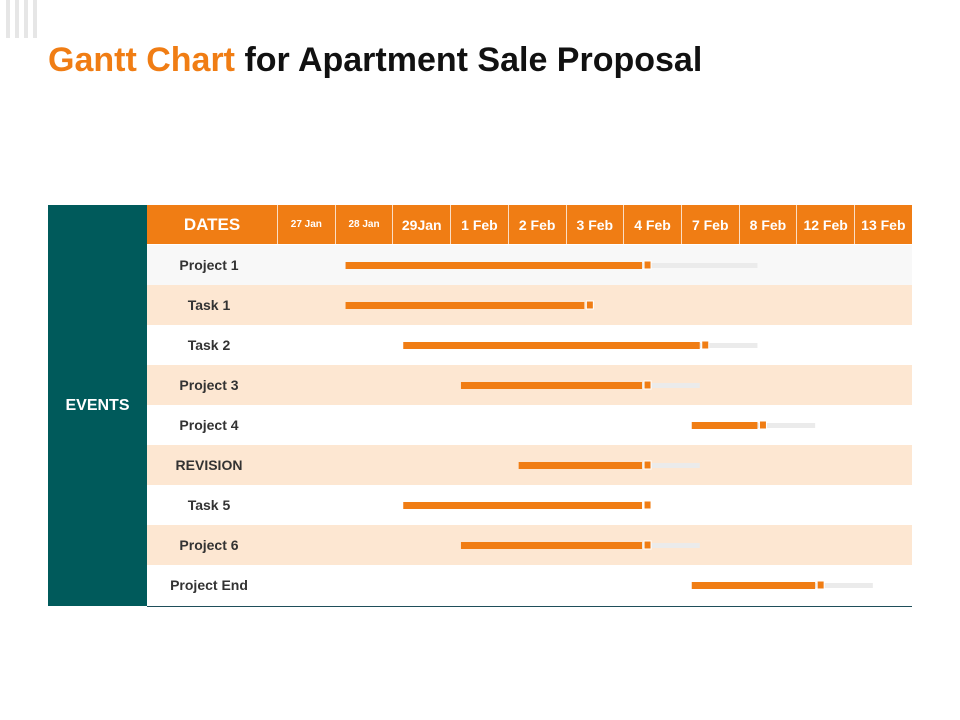 The image size is (960, 720). I want to click on gantt-row: Project 6, so click(529, 545).